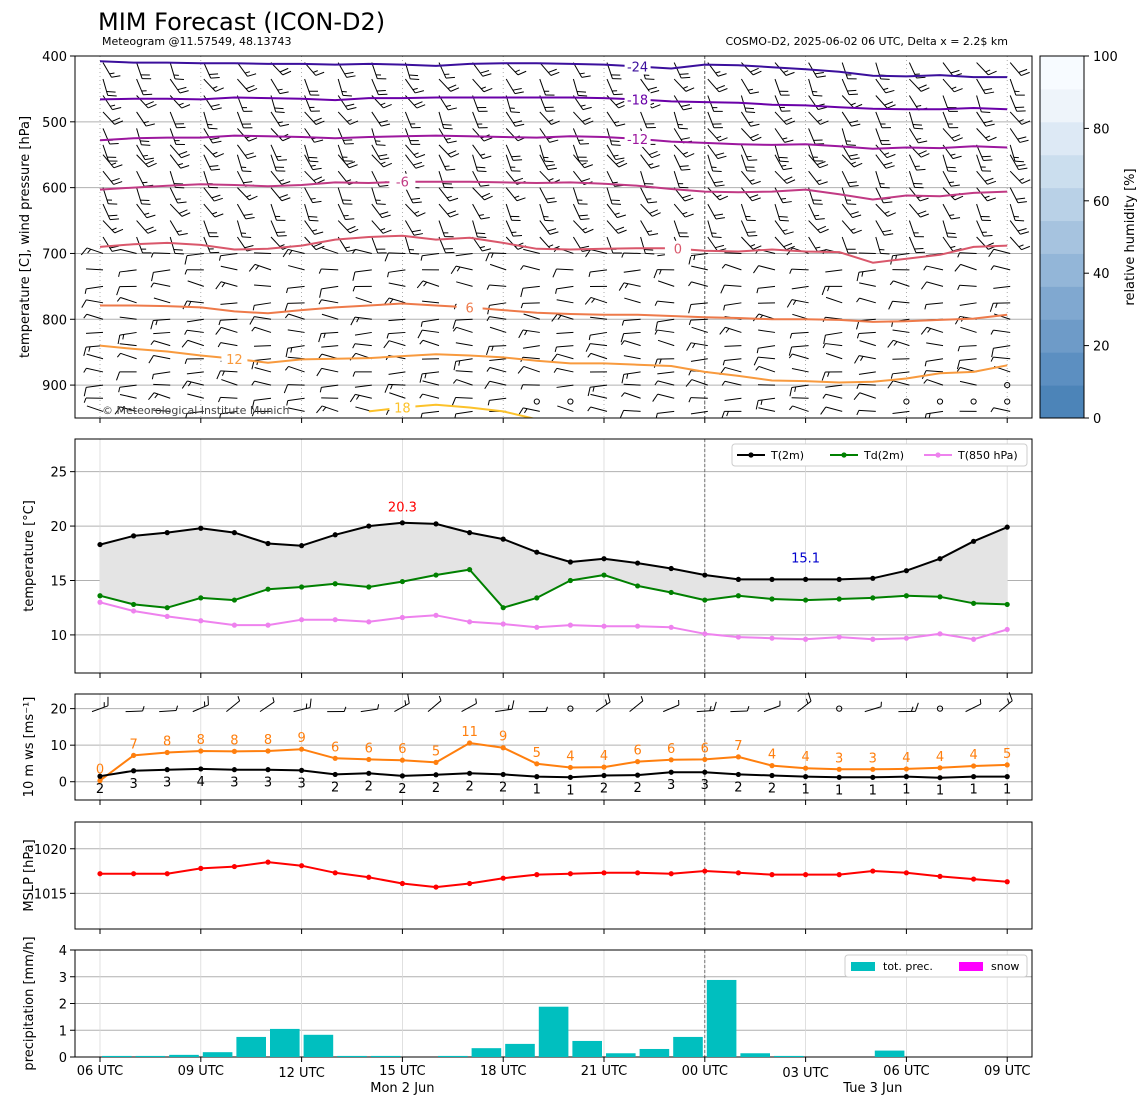  I want to click on beaufort-label: 2, so click(436, 788).